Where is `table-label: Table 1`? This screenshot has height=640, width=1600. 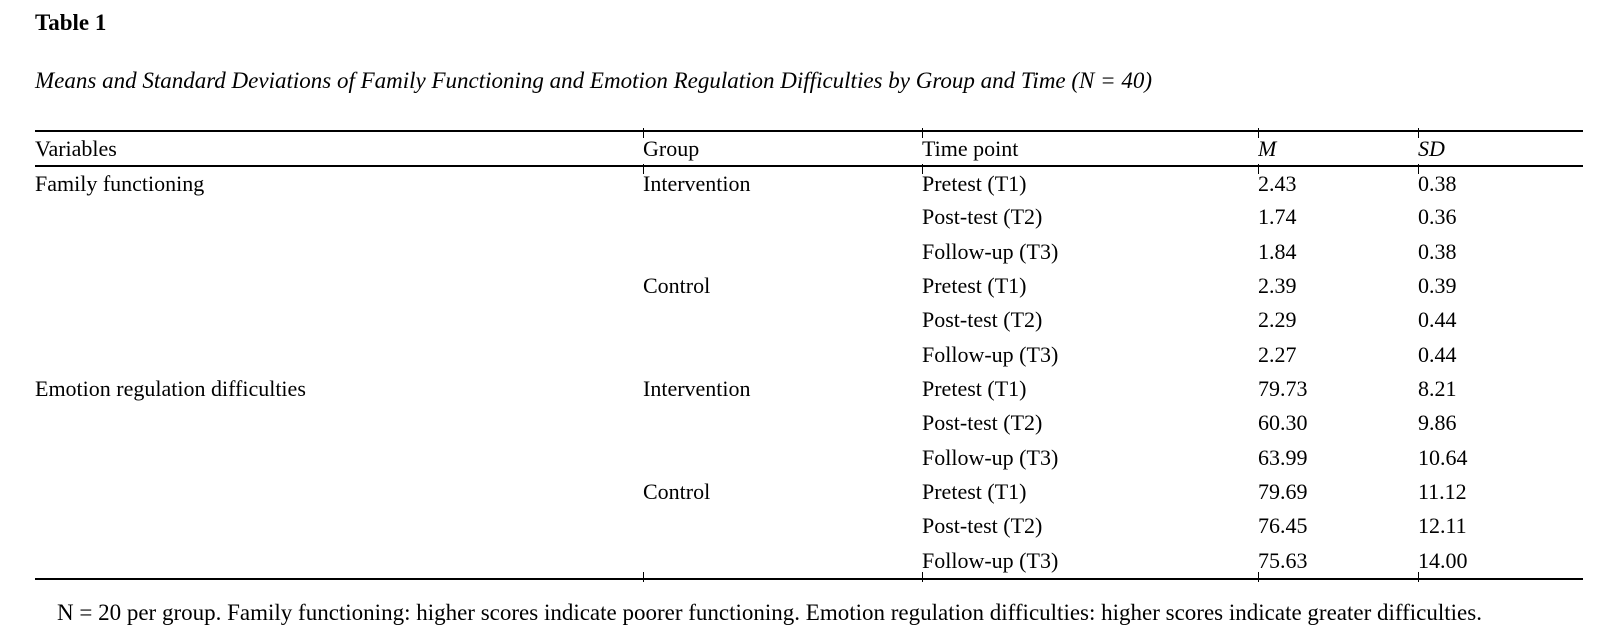 table-label: Table 1 is located at coordinates (71, 22).